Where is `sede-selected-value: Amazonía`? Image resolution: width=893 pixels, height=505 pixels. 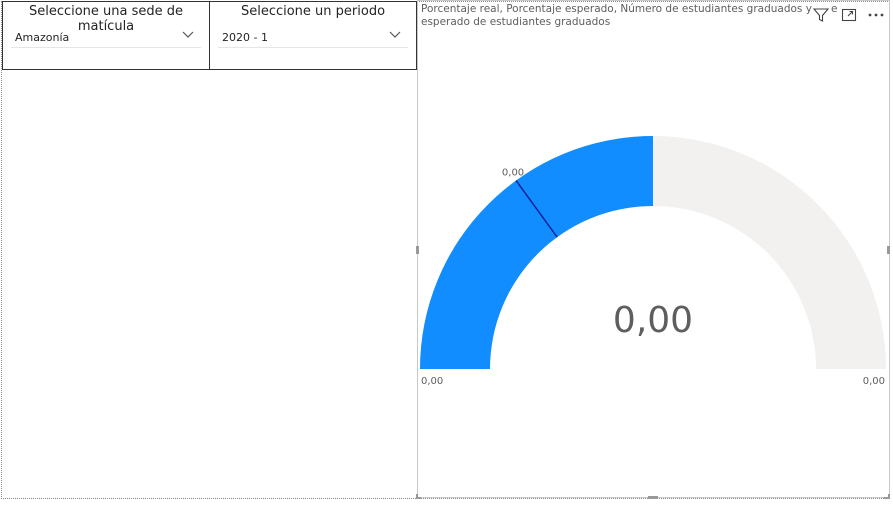 sede-selected-value: Amazonía is located at coordinates (42, 37).